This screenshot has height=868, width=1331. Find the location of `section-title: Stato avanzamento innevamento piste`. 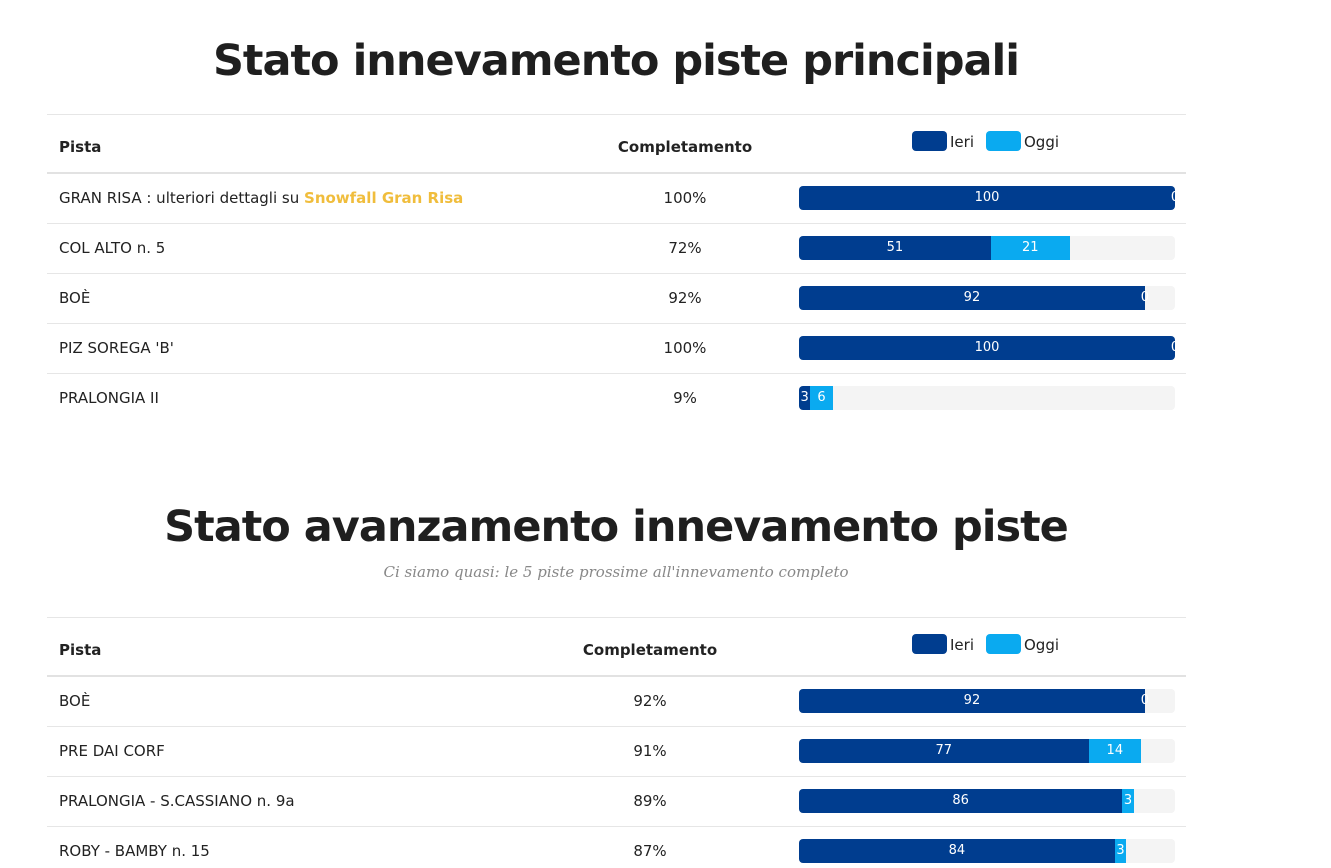

section-title: Stato avanzamento innevamento piste is located at coordinates (616, 527).